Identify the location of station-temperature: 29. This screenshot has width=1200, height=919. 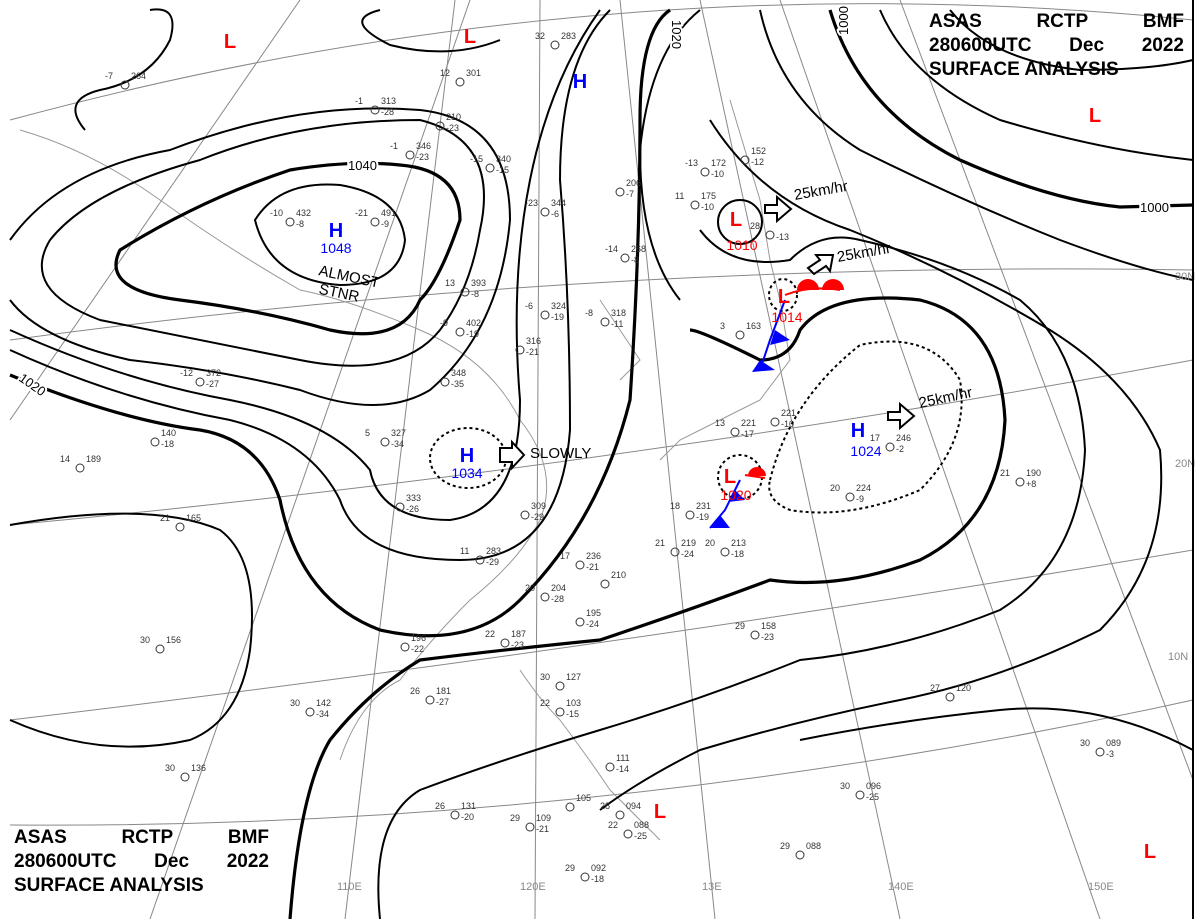
(785, 846).